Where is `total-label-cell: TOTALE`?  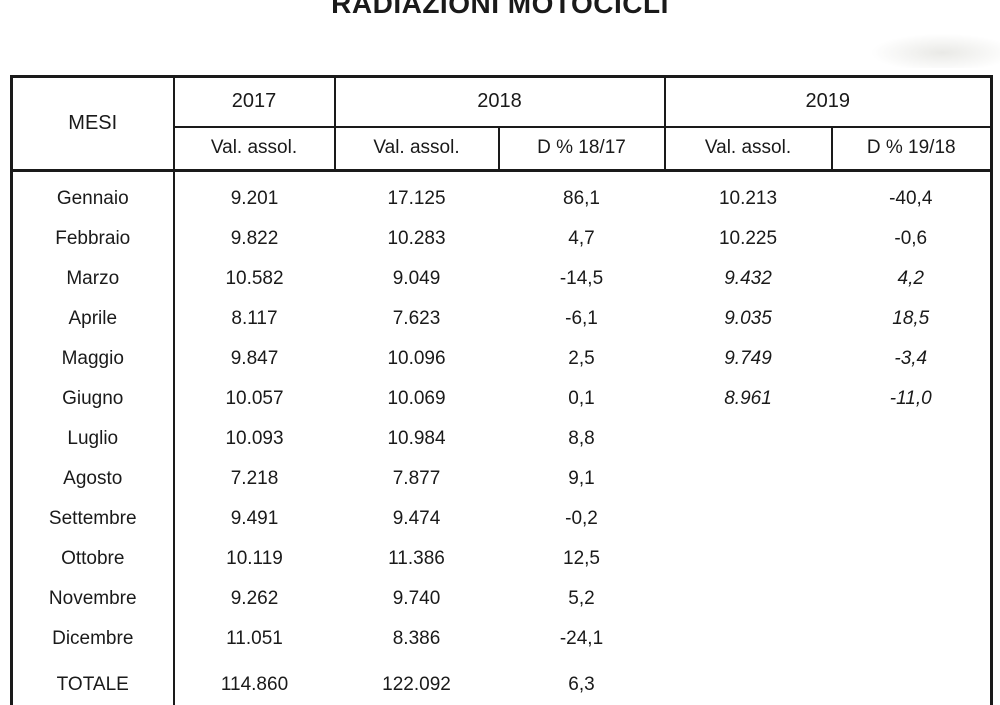
total-label-cell: TOTALE is located at coordinates (93, 682).